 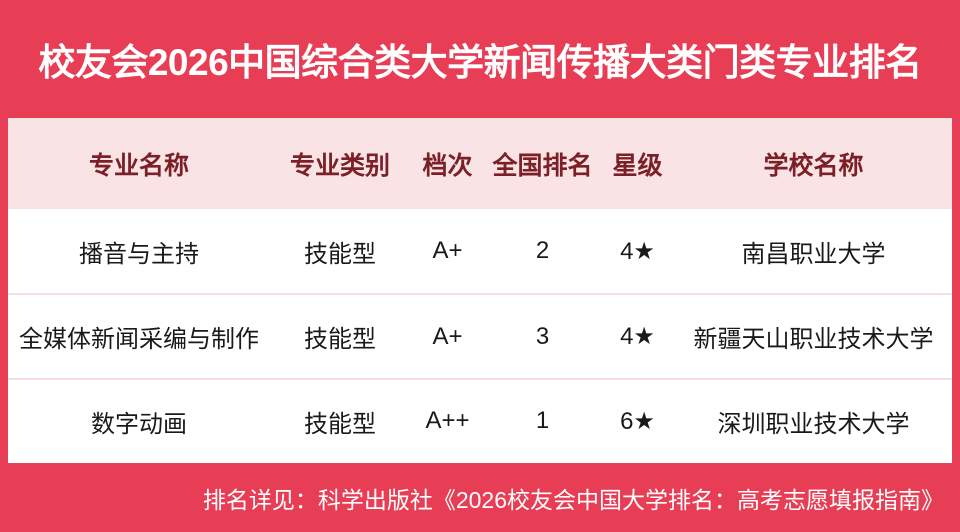 What do you see at coordinates (340, 163) in the screenshot?
I see `column-header-major-category: 专业类别` at bounding box center [340, 163].